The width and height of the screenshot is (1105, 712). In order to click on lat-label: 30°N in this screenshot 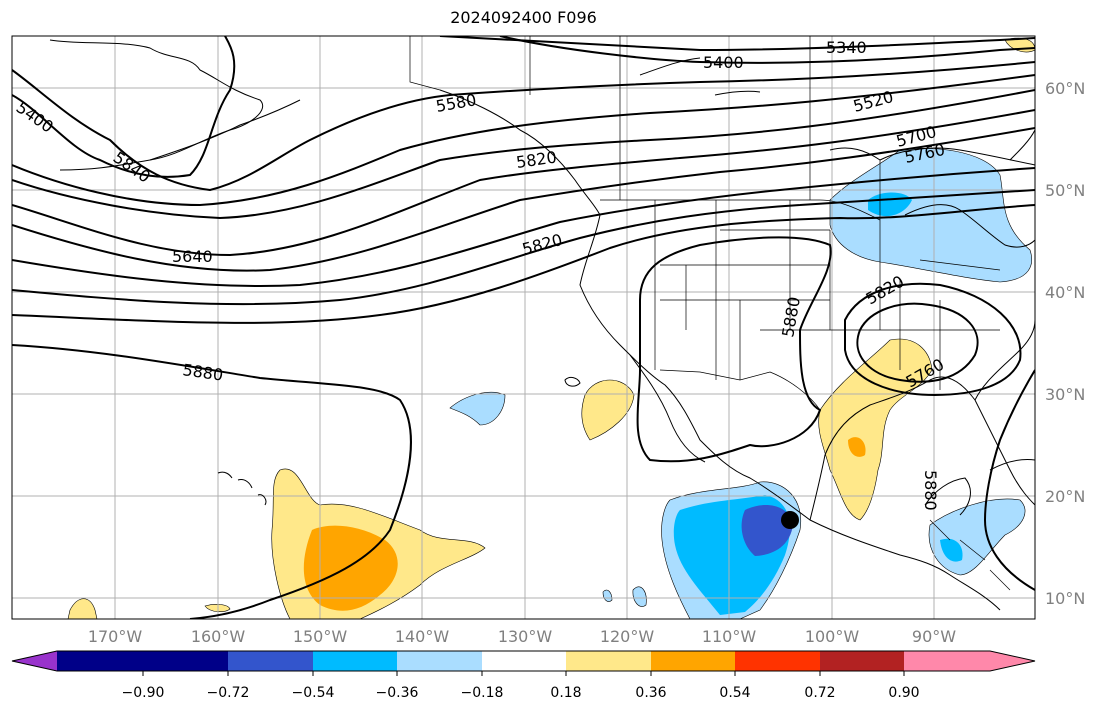, I will do `click(1065, 394)`.